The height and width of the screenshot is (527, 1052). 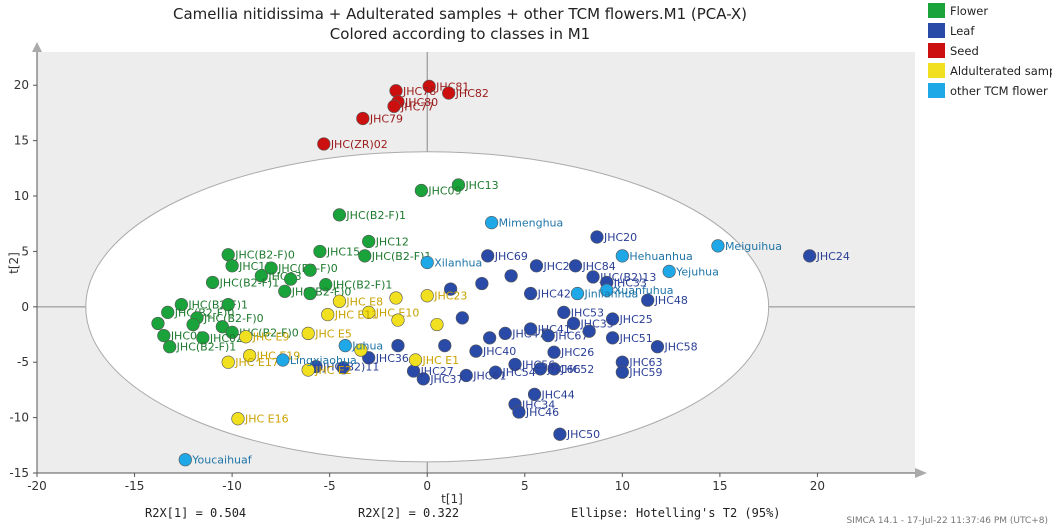 What do you see at coordinates (392, 241) in the screenshot?
I see `point-label: JHC12` at bounding box center [392, 241].